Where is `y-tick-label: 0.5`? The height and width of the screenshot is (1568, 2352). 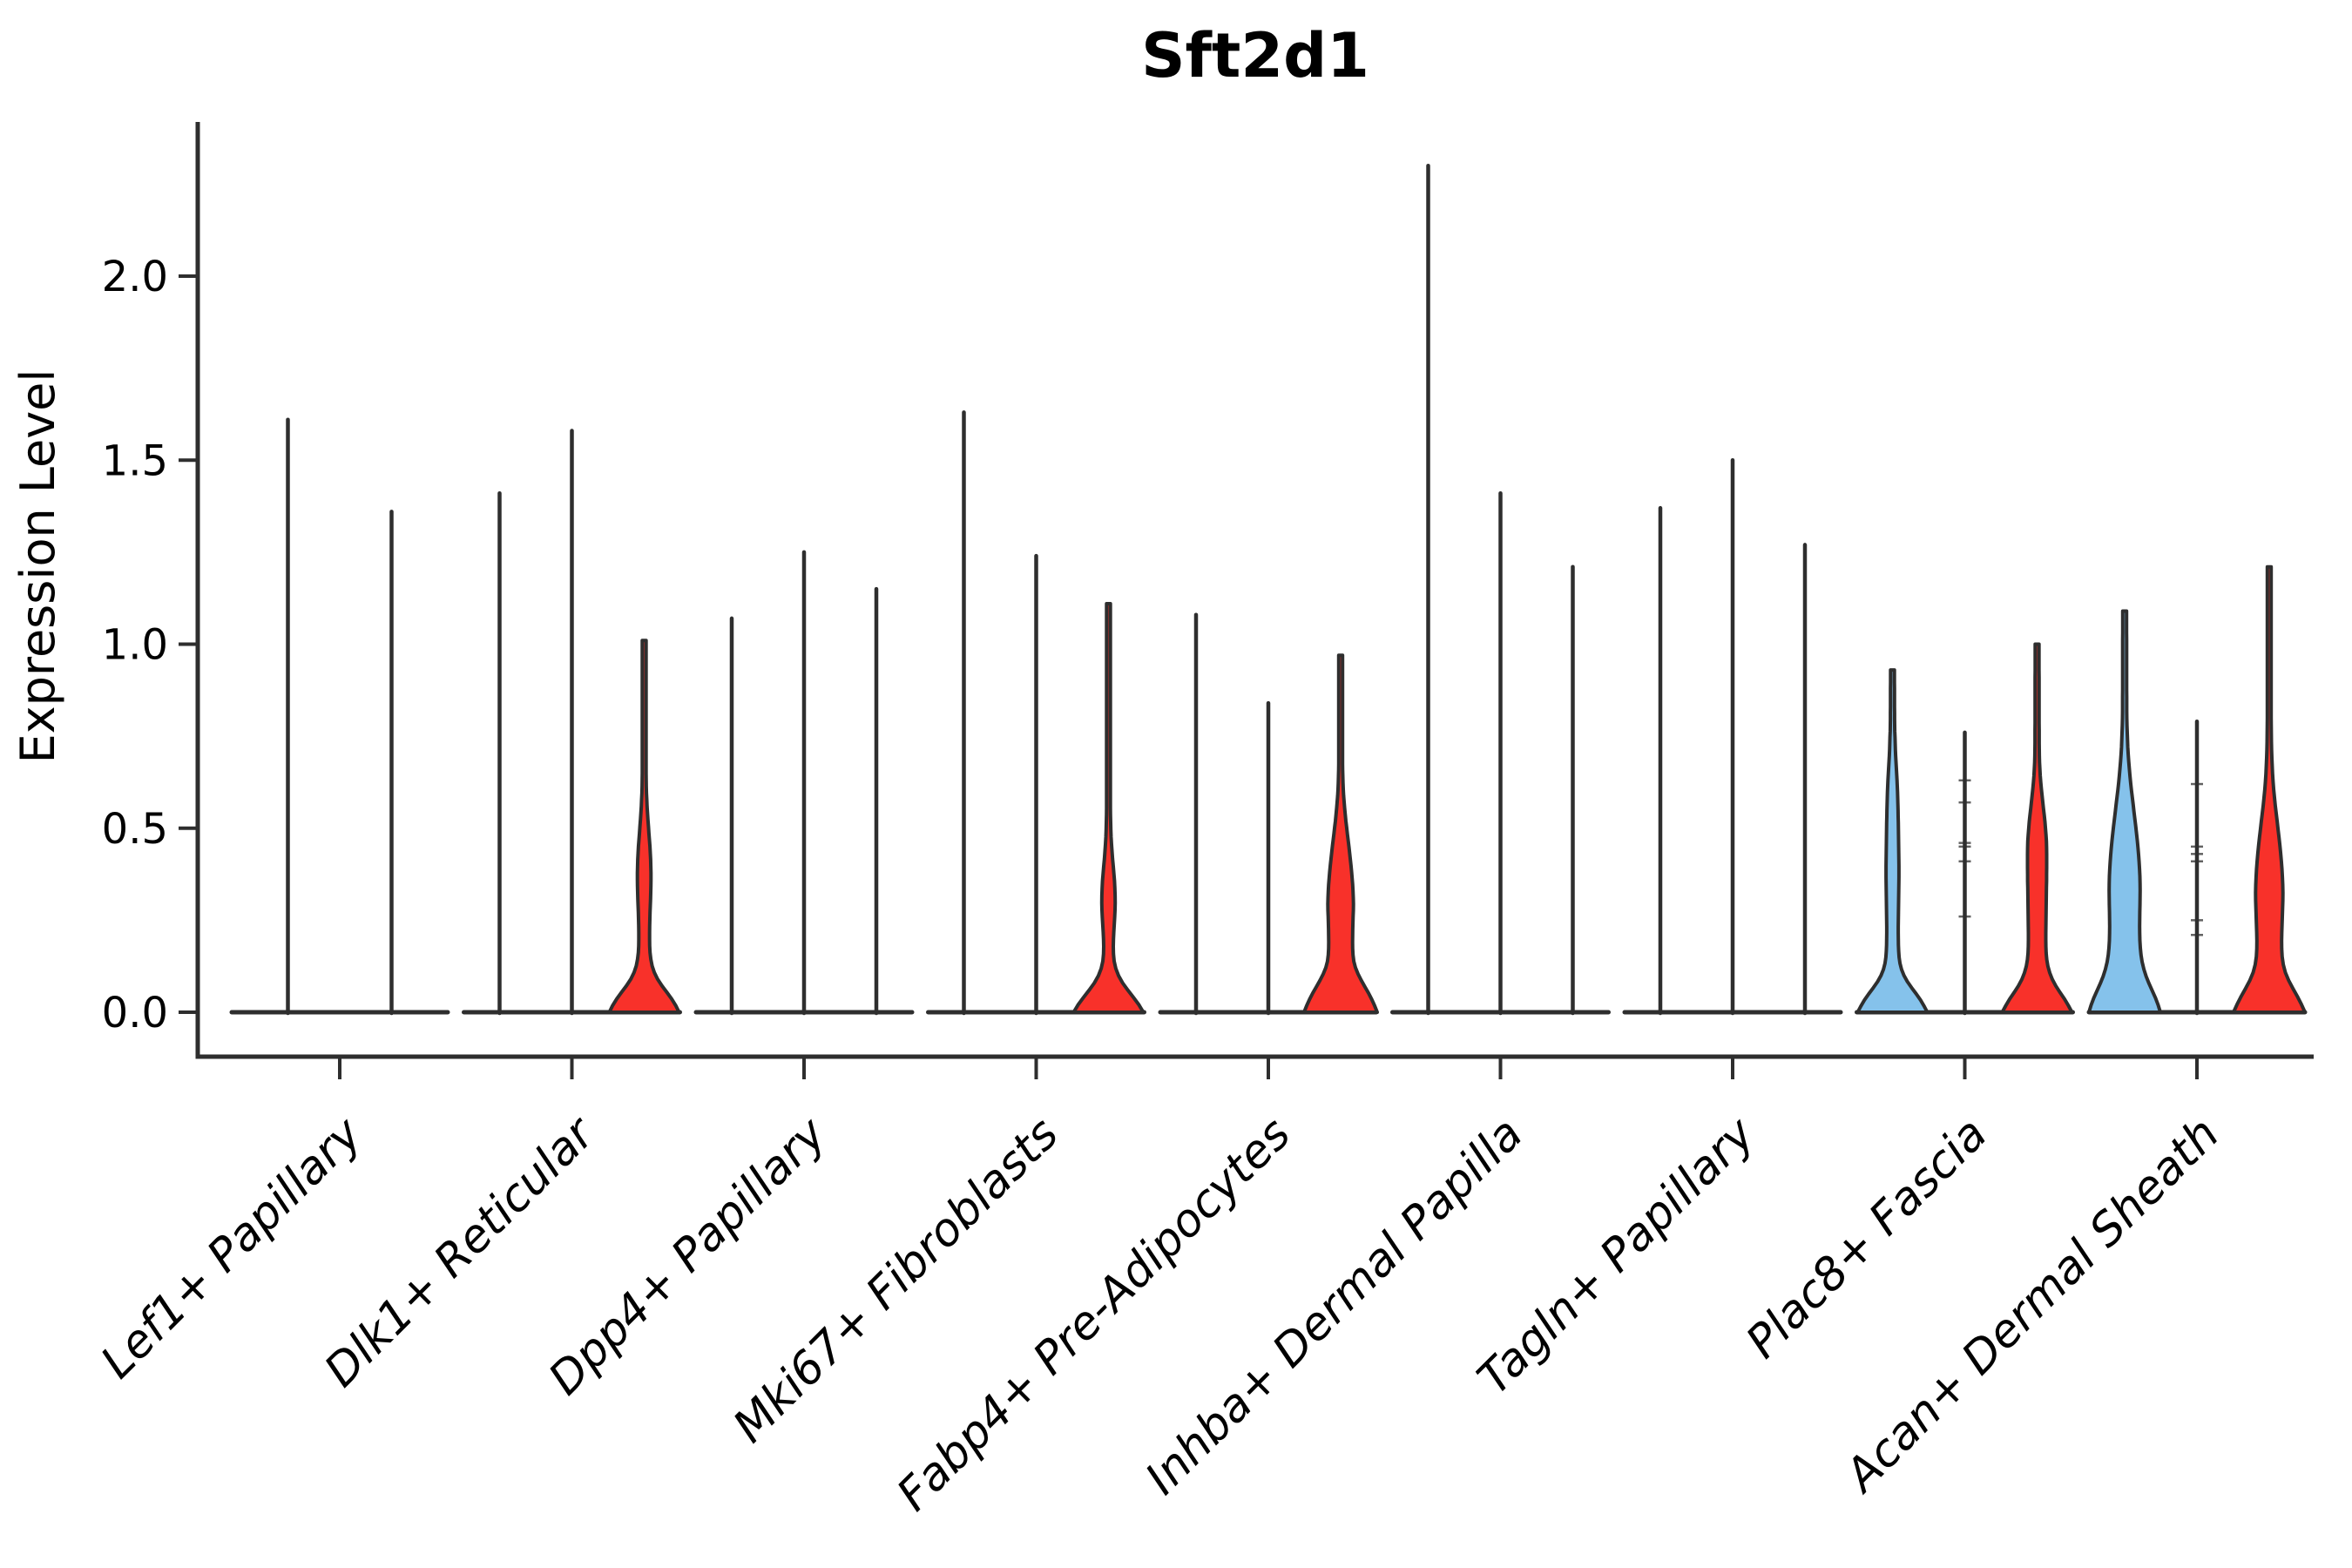
y-tick-label: 0.5 is located at coordinates (135, 830).